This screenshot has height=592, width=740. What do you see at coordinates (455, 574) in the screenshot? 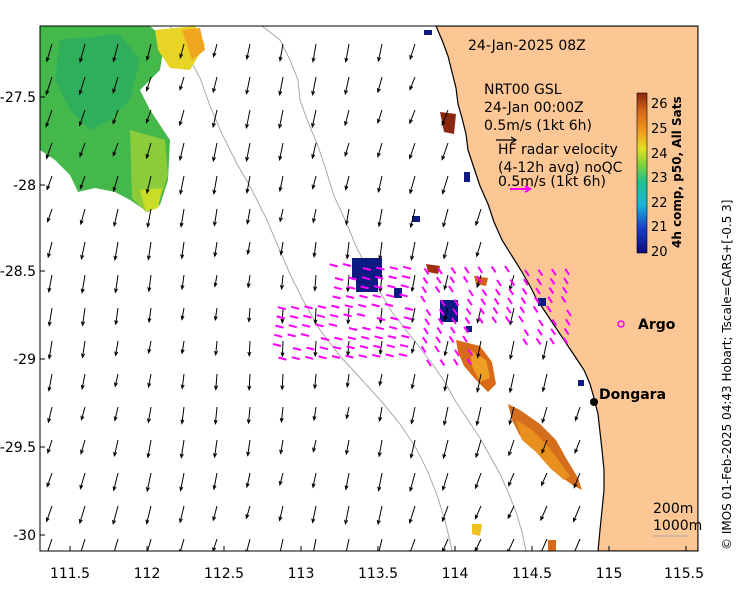
I see `x-tick-label: 114` at bounding box center [455, 574].